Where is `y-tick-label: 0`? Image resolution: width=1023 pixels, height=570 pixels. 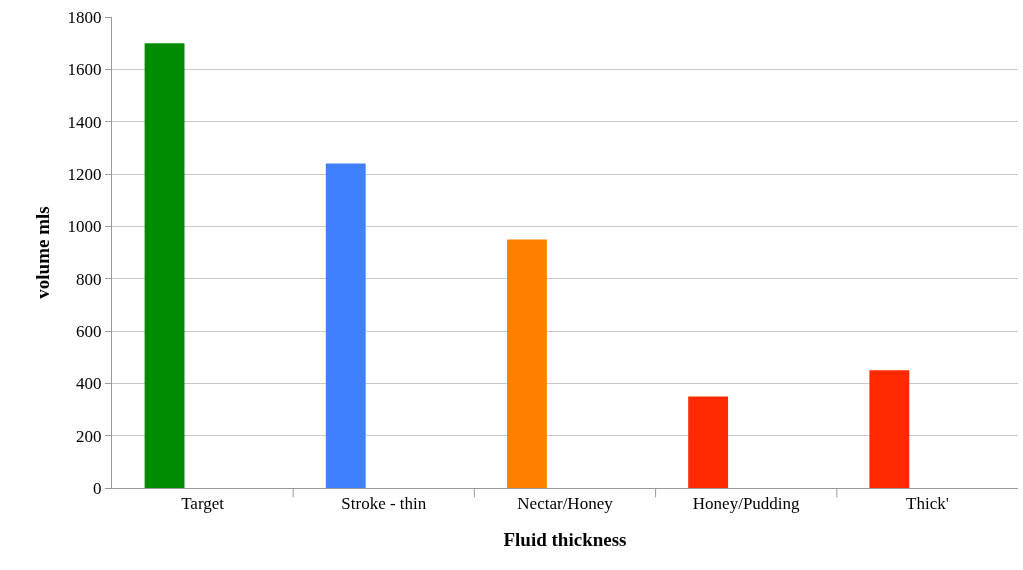 y-tick-label: 0 is located at coordinates (97, 488).